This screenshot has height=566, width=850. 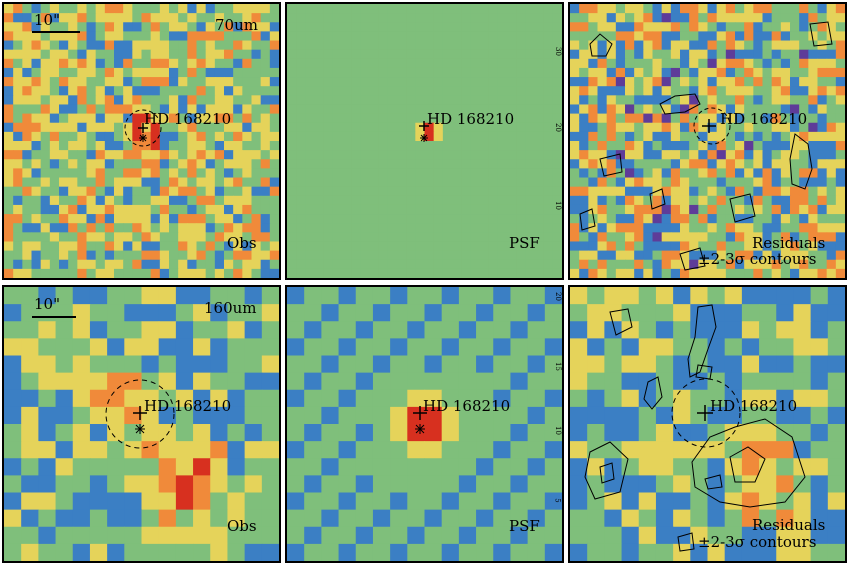 What do you see at coordinates (557, 500) in the screenshot?
I see `tick-label: 5` at bounding box center [557, 500].